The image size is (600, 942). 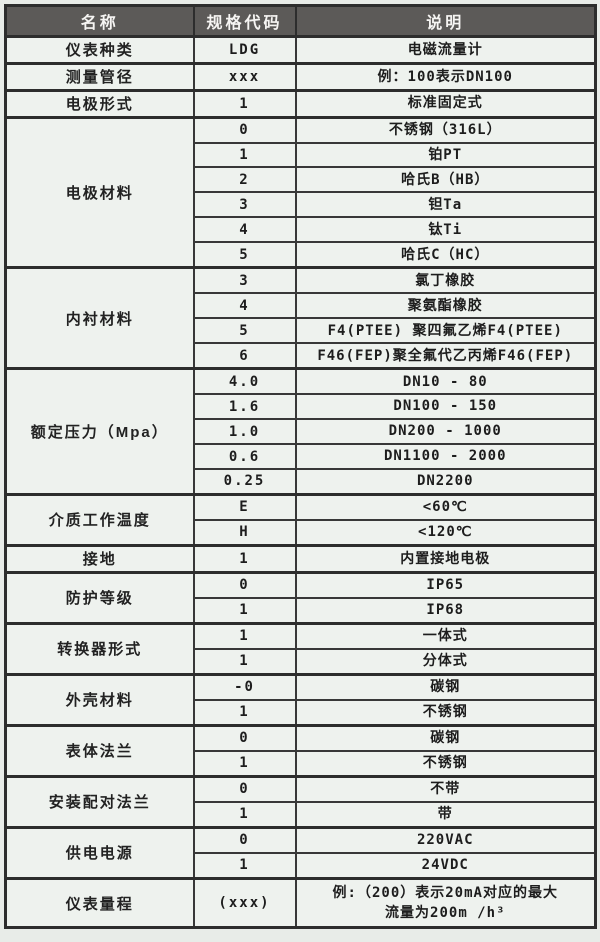 I want to click on table-row: 外壳材料 -0 碳钢, so click(x=300, y=699).